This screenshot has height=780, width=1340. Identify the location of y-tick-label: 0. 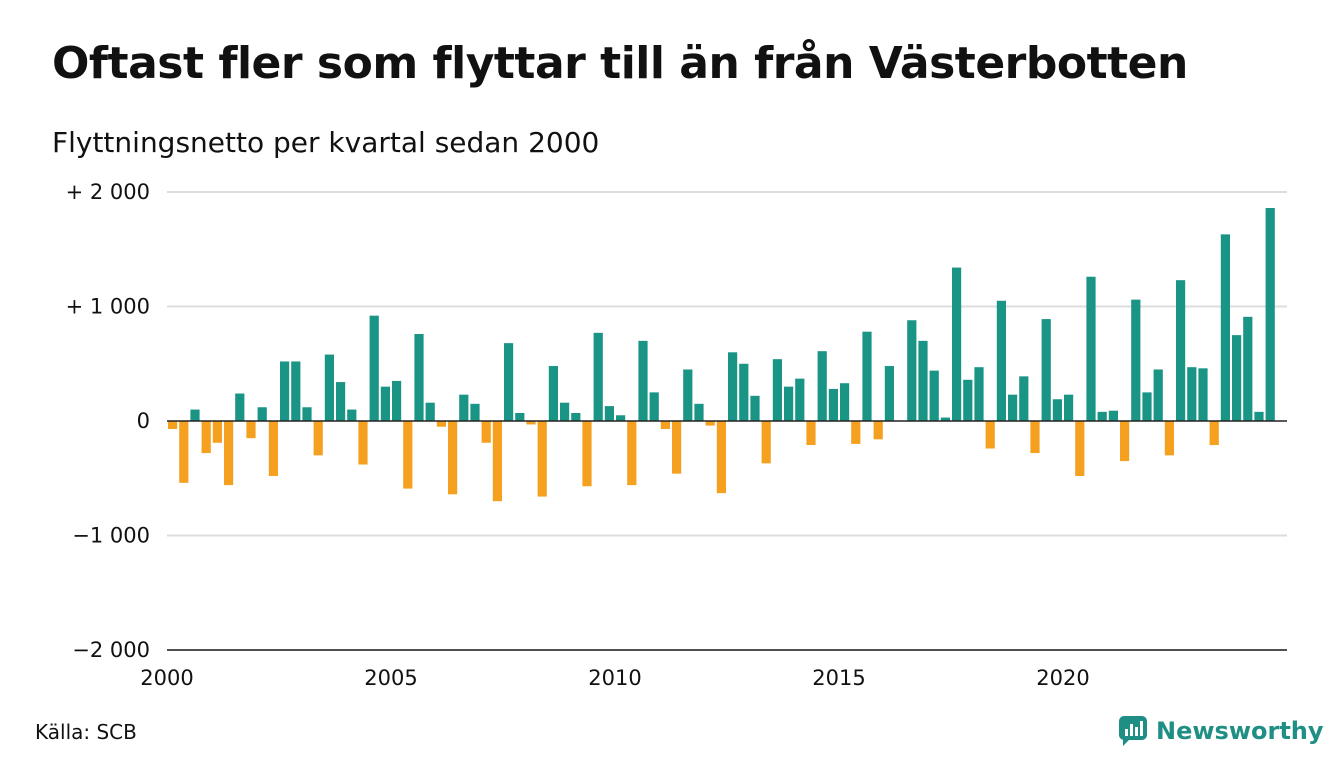
(143, 421).